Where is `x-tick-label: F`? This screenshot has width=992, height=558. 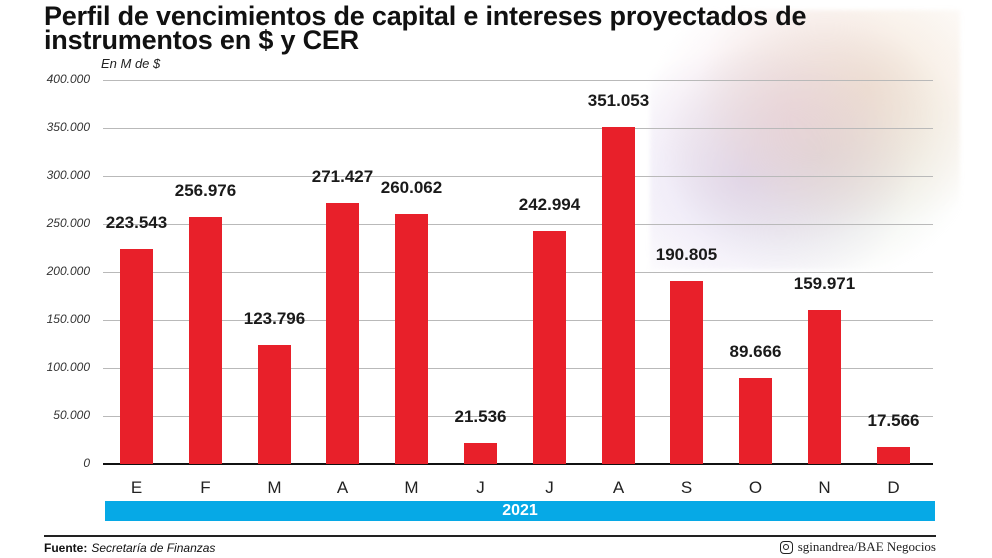 x-tick-label: F is located at coordinates (205, 487).